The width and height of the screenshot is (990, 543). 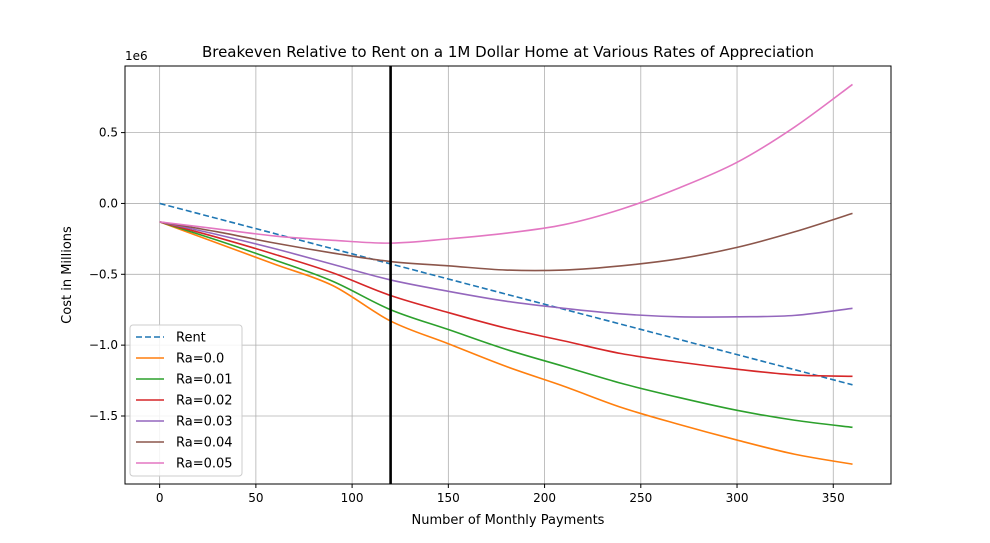 I want to click on legend-label: Ra=0.05, so click(x=204, y=464).